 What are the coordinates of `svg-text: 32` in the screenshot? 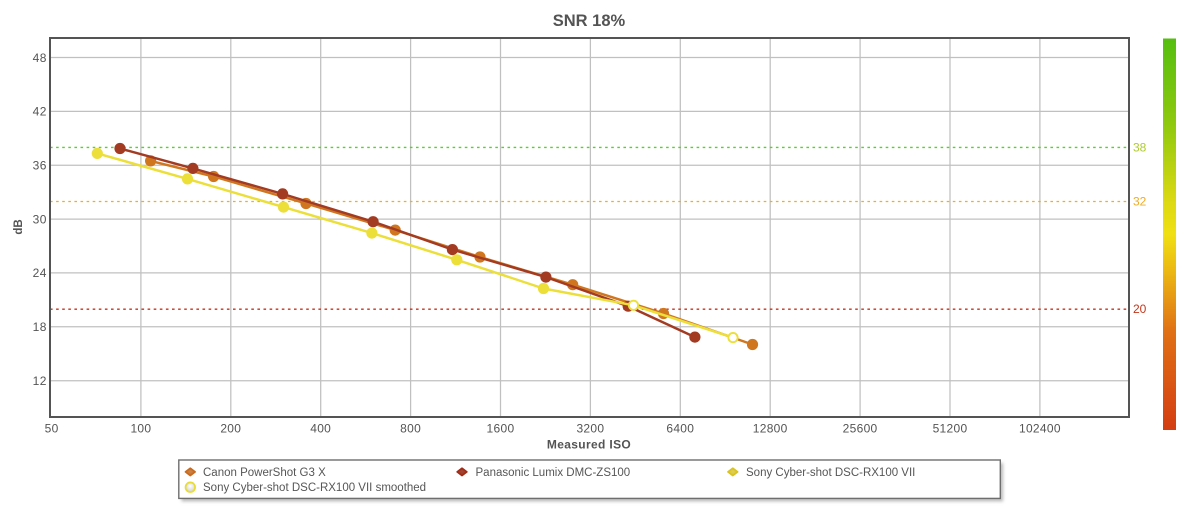 It's located at (1140, 202).